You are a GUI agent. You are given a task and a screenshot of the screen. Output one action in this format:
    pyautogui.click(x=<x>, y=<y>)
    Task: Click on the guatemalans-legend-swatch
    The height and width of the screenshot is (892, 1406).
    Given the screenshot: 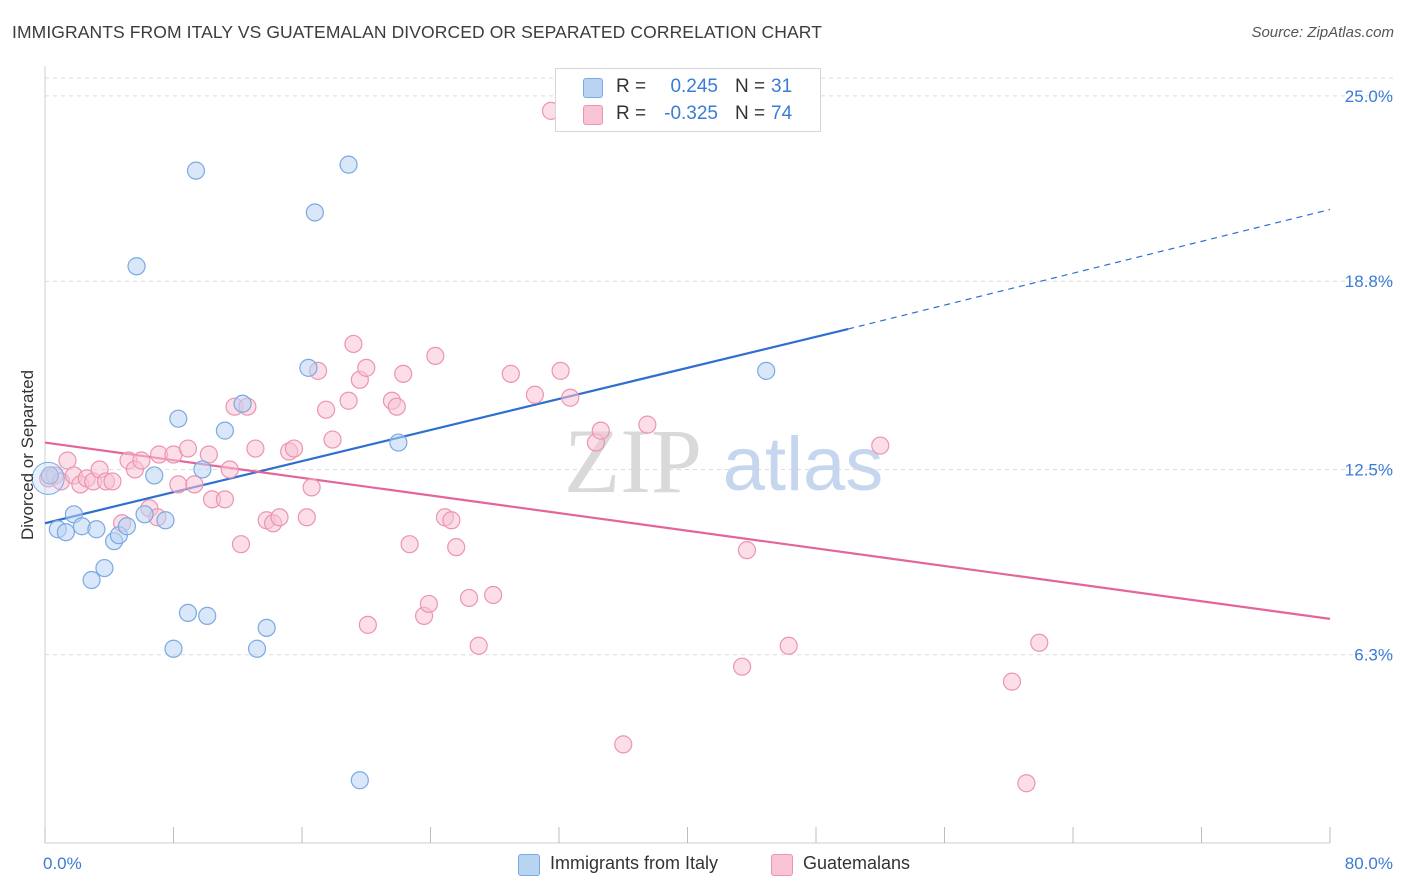 What is the action you would take?
    pyautogui.click(x=782, y=865)
    